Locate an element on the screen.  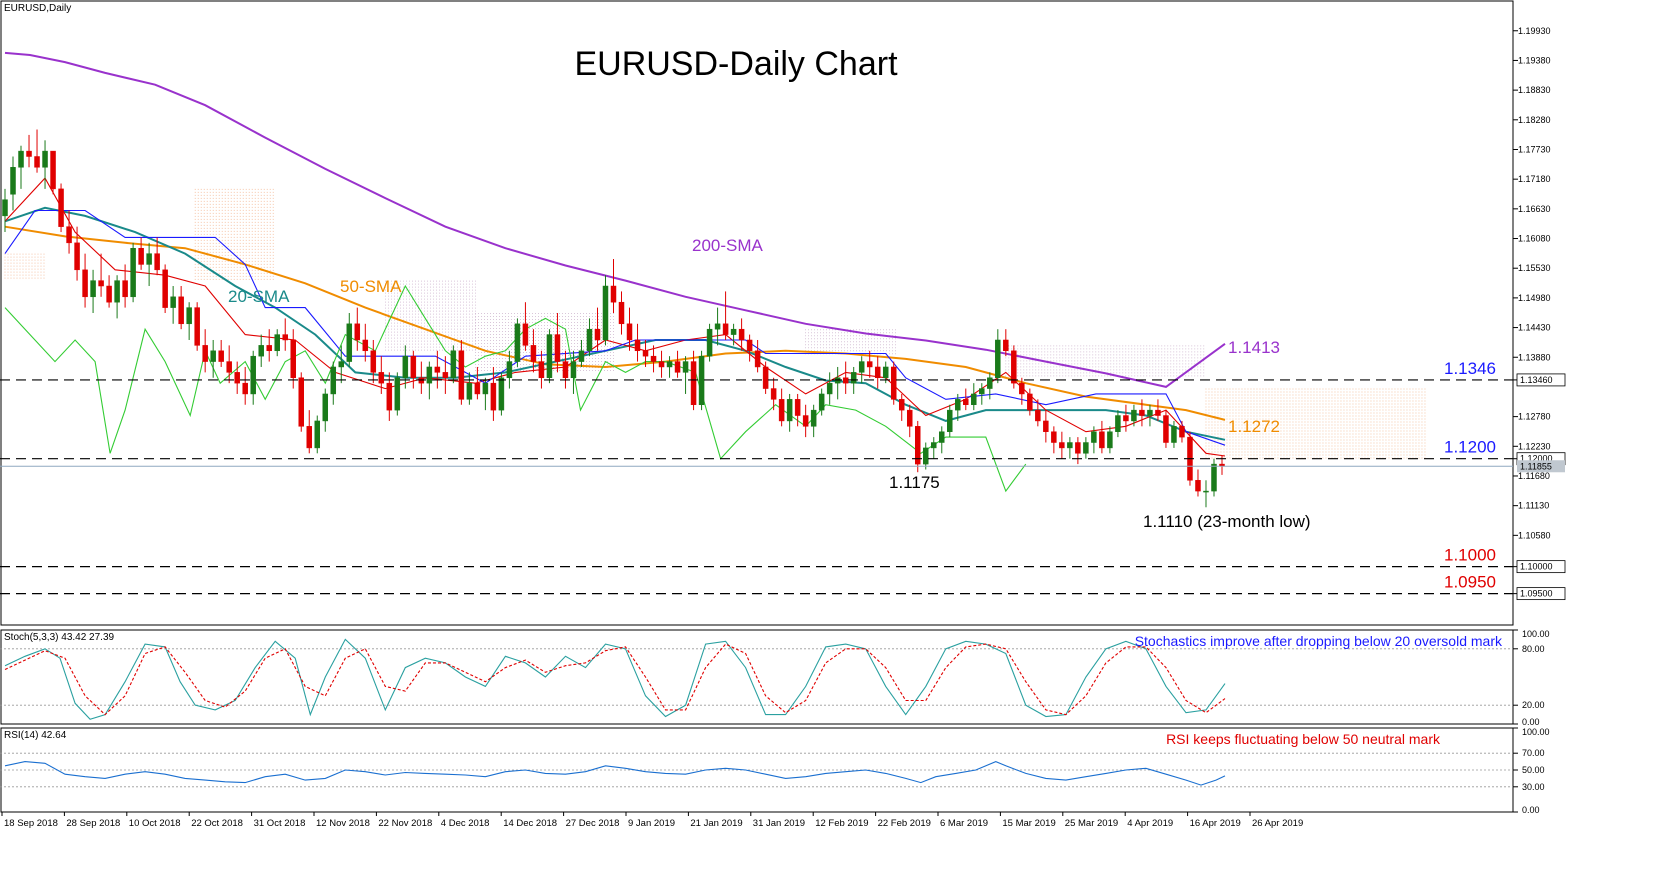
y-tick-label: 1.17730 is located at coordinates (1534, 149).